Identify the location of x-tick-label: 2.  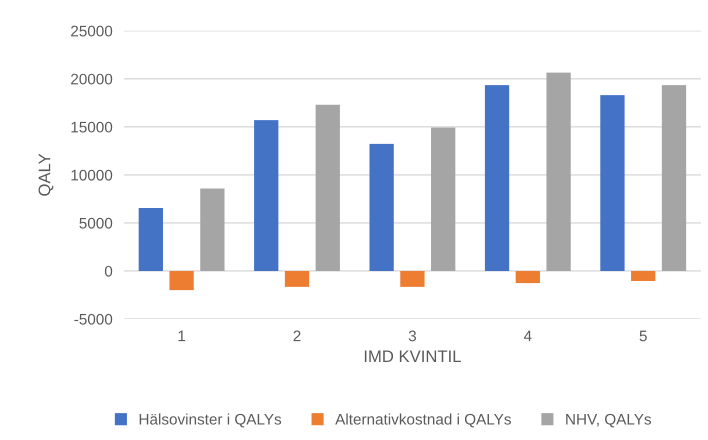
(297, 336).